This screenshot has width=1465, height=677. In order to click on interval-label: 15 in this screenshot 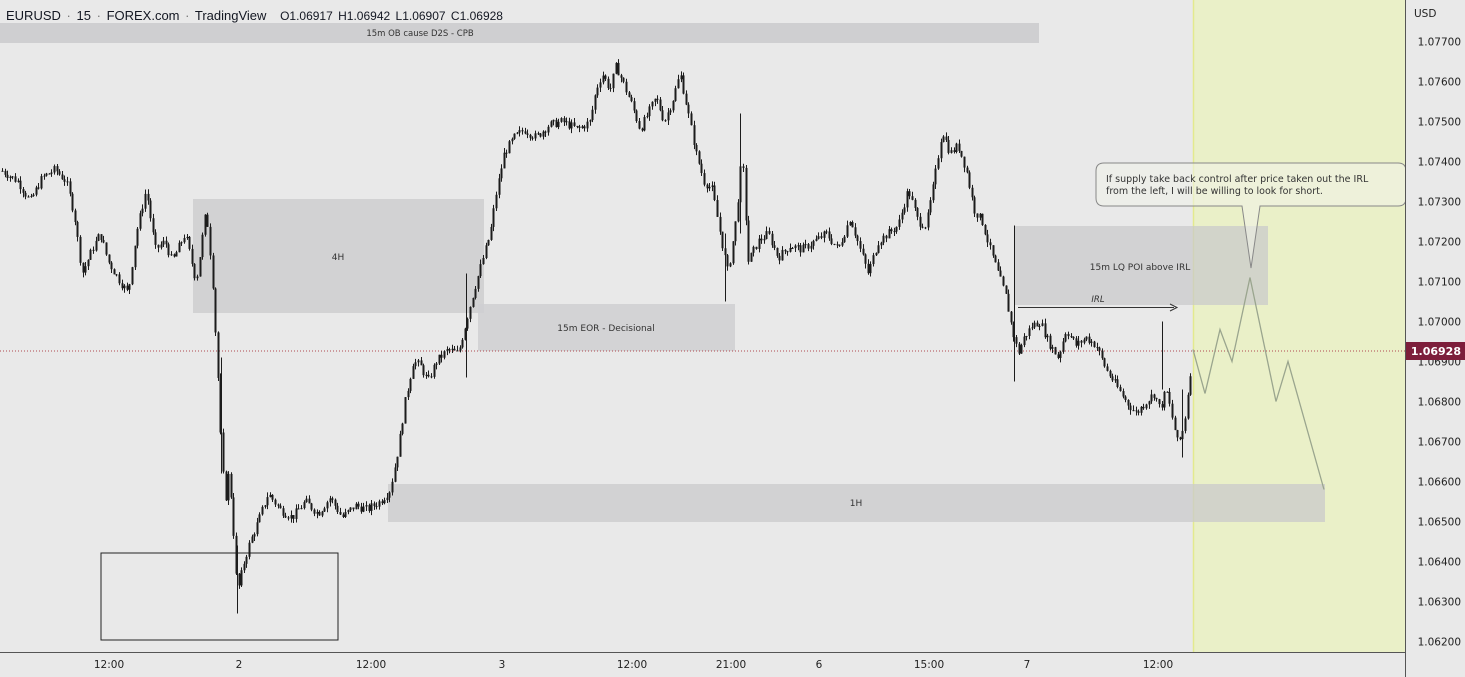, I will do `click(83, 15)`.